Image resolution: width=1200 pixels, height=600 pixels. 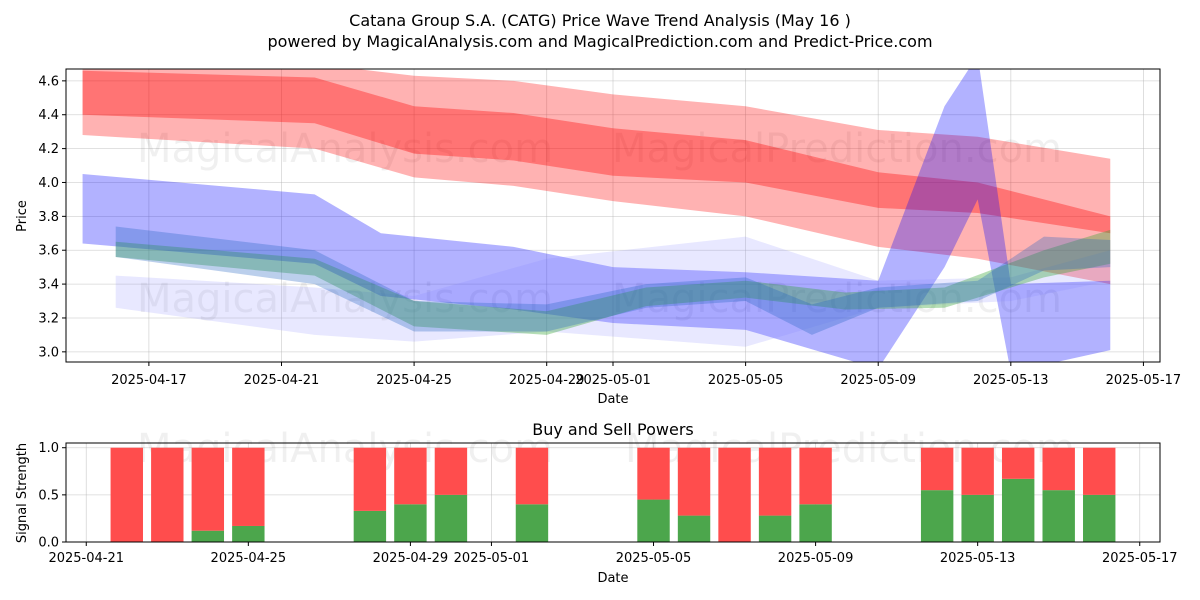 What do you see at coordinates (878, 380) in the screenshot?
I see `price-x-tick-label: 2025-05-09` at bounding box center [878, 380].